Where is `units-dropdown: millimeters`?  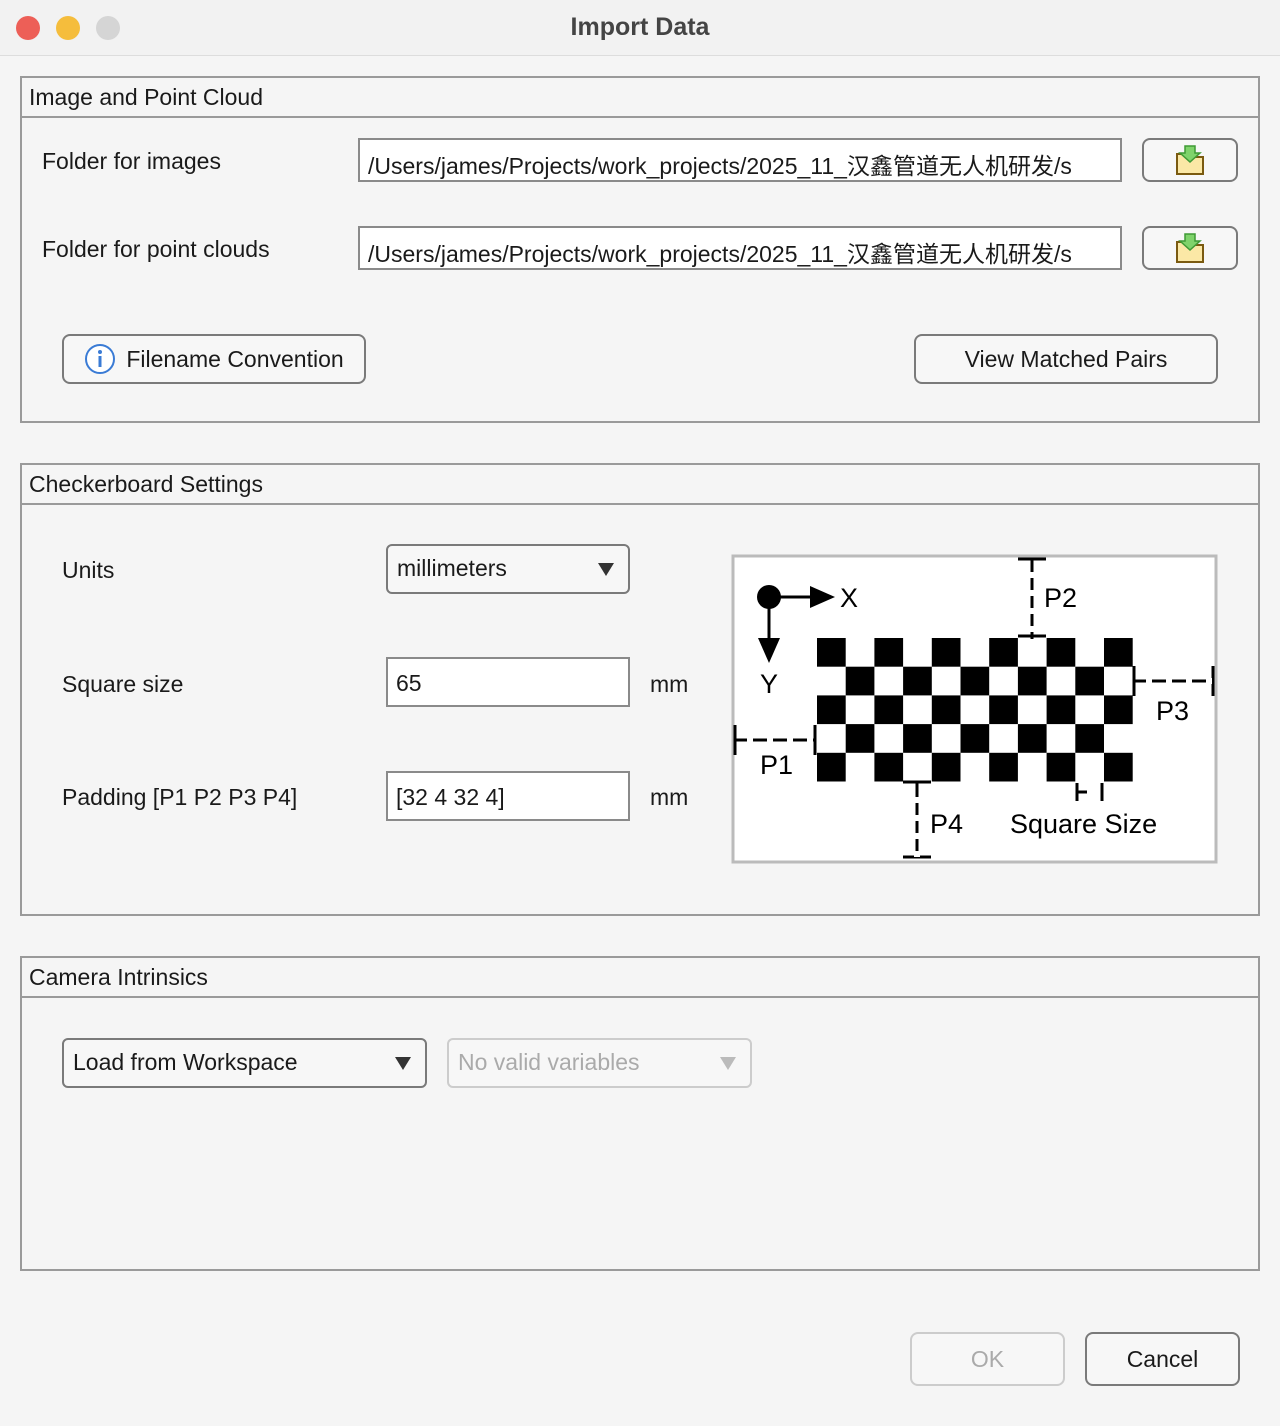
units-dropdown: millimeters is located at coordinates (508, 569).